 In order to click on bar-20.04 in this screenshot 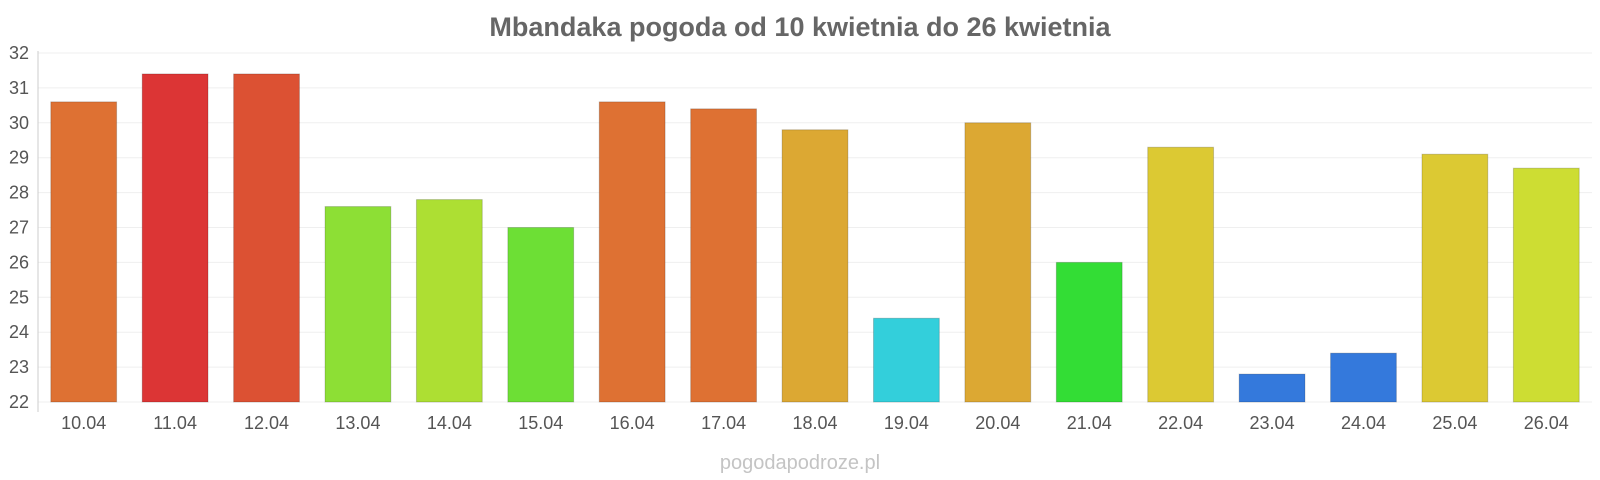, I will do `click(998, 262)`.